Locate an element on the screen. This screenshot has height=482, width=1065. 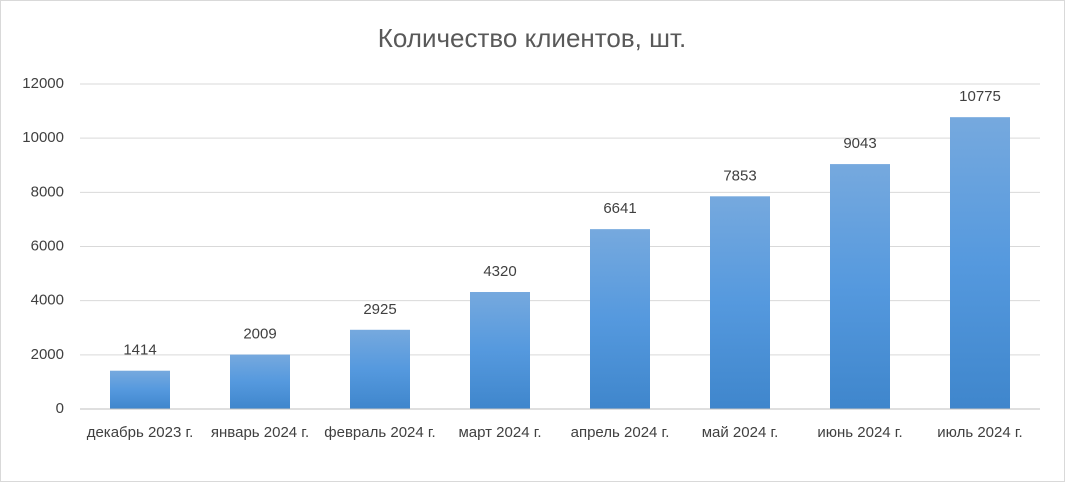
x-tick-label: январь 2024 г. is located at coordinates (260, 432).